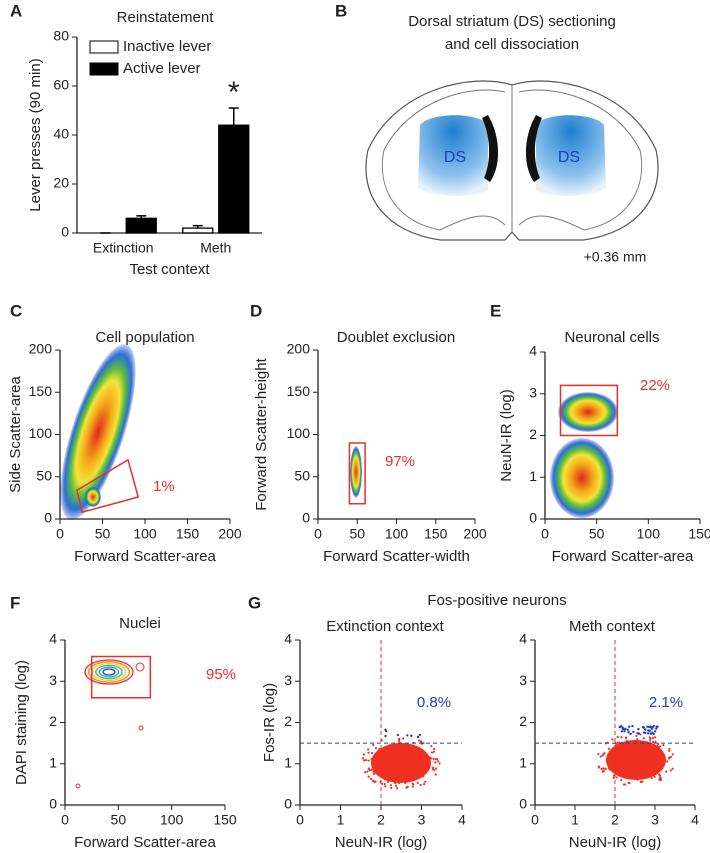  I want to click on x-axis-label: Forward Scatter-area, so click(145, 842).